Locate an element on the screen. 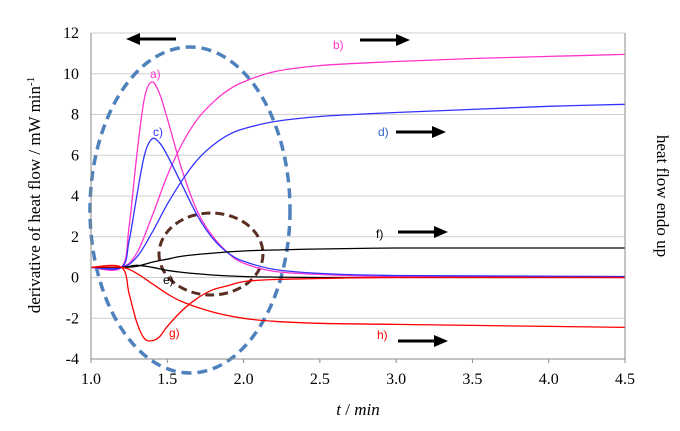 Image resolution: width=680 pixels, height=431 pixels. y-tick-labels: 12 10 8 6 4 2 0 -2 -4 is located at coordinates (71, 196).